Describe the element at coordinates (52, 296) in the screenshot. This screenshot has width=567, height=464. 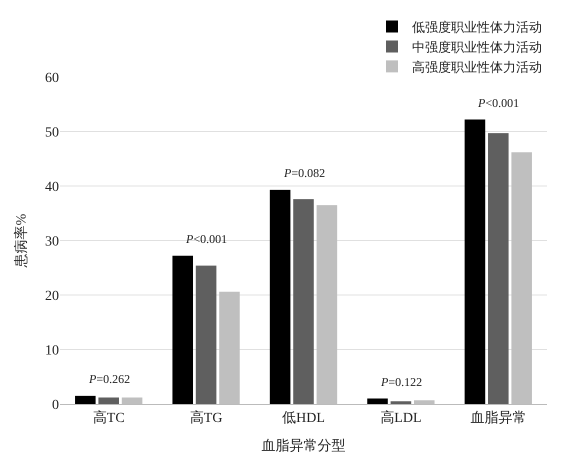
I see `y-tick-label: 20` at that location.